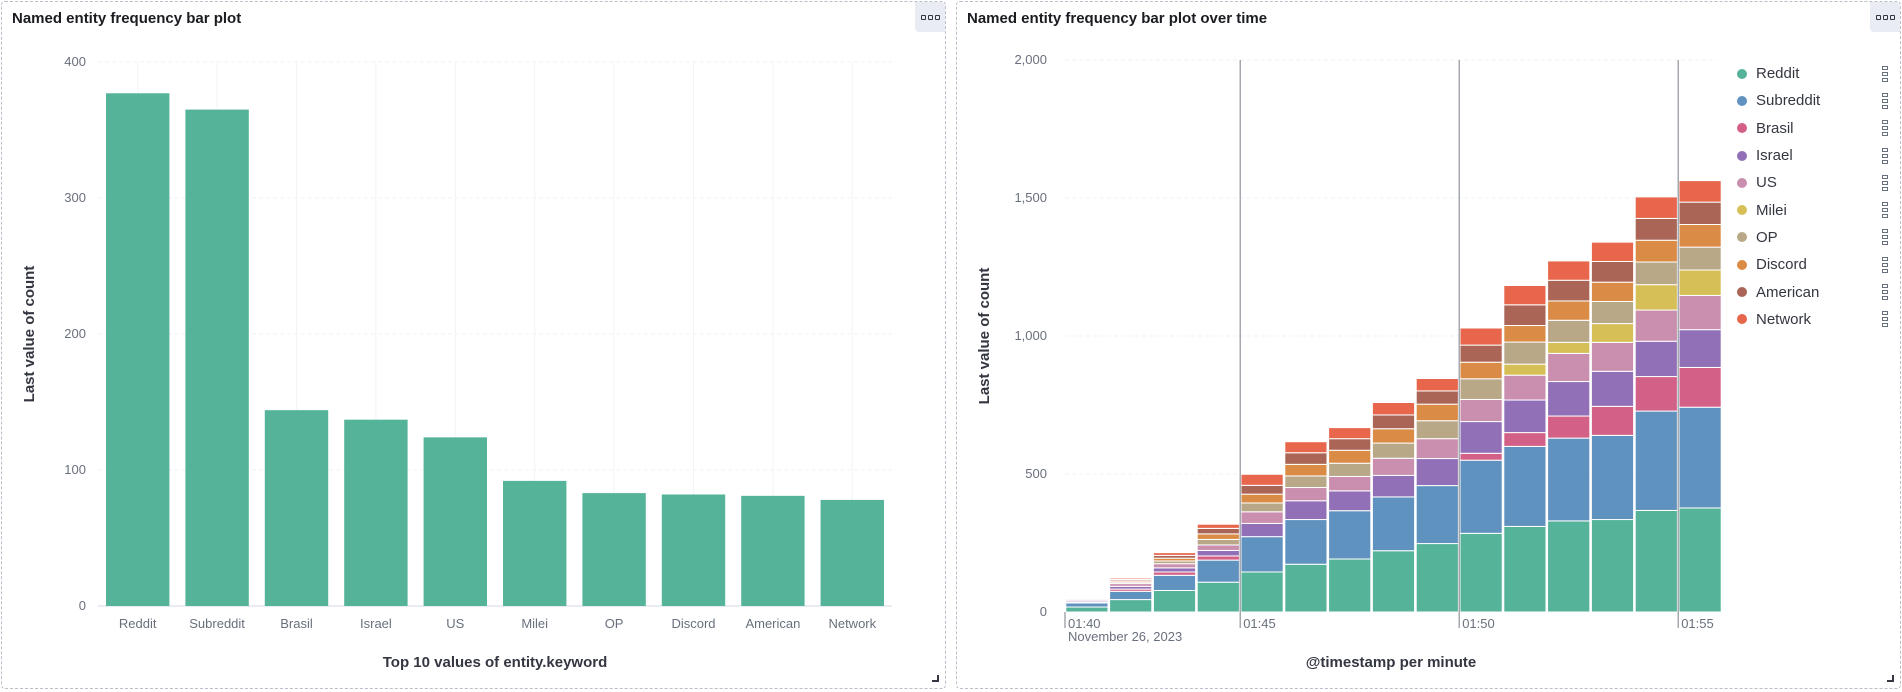 This screenshot has height=692, width=1902. I want to click on bar-brasil, so click(296, 508).